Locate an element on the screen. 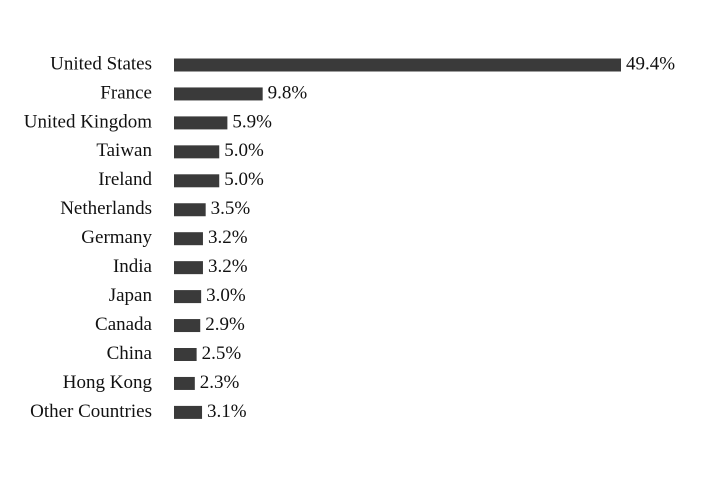  value-label: 2.3% is located at coordinates (220, 382).